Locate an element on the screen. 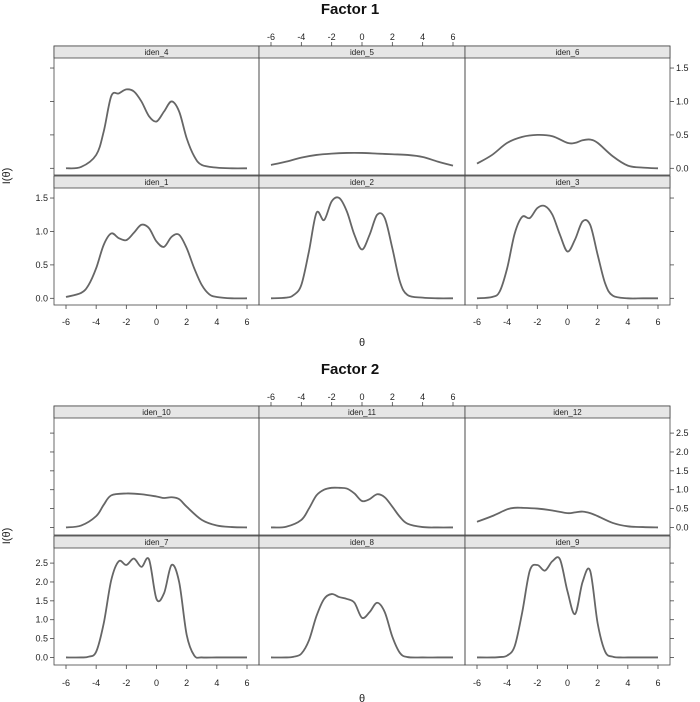 The width and height of the screenshot is (700, 702). panel-strip-label: iden_6 is located at coordinates (567, 52).